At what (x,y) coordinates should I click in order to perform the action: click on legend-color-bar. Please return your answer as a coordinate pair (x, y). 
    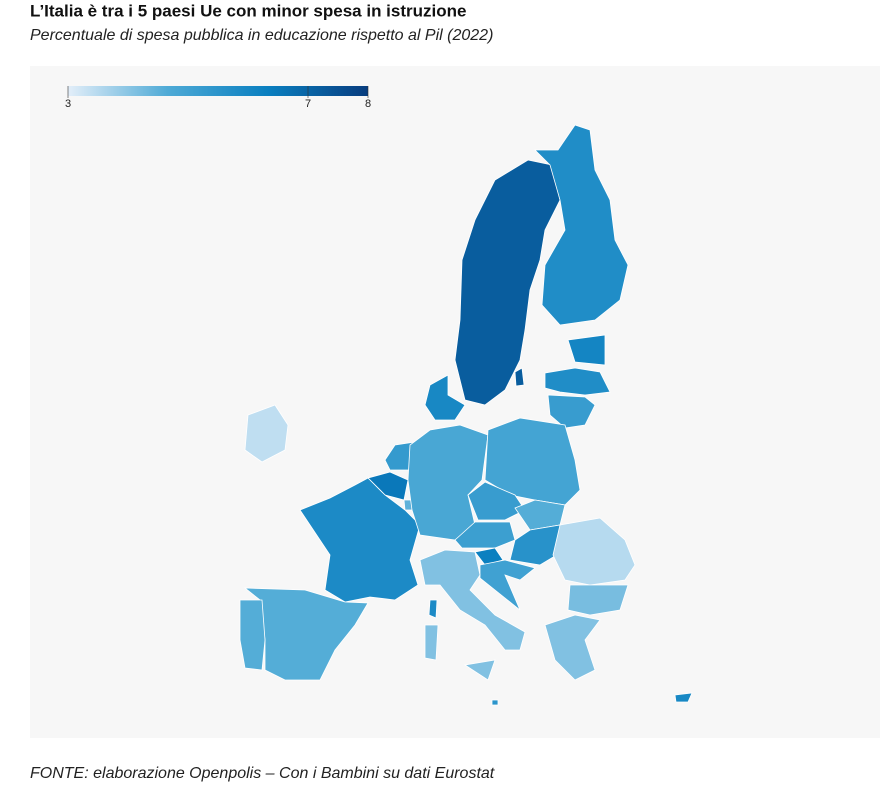
    Looking at the image, I should click on (218, 91).